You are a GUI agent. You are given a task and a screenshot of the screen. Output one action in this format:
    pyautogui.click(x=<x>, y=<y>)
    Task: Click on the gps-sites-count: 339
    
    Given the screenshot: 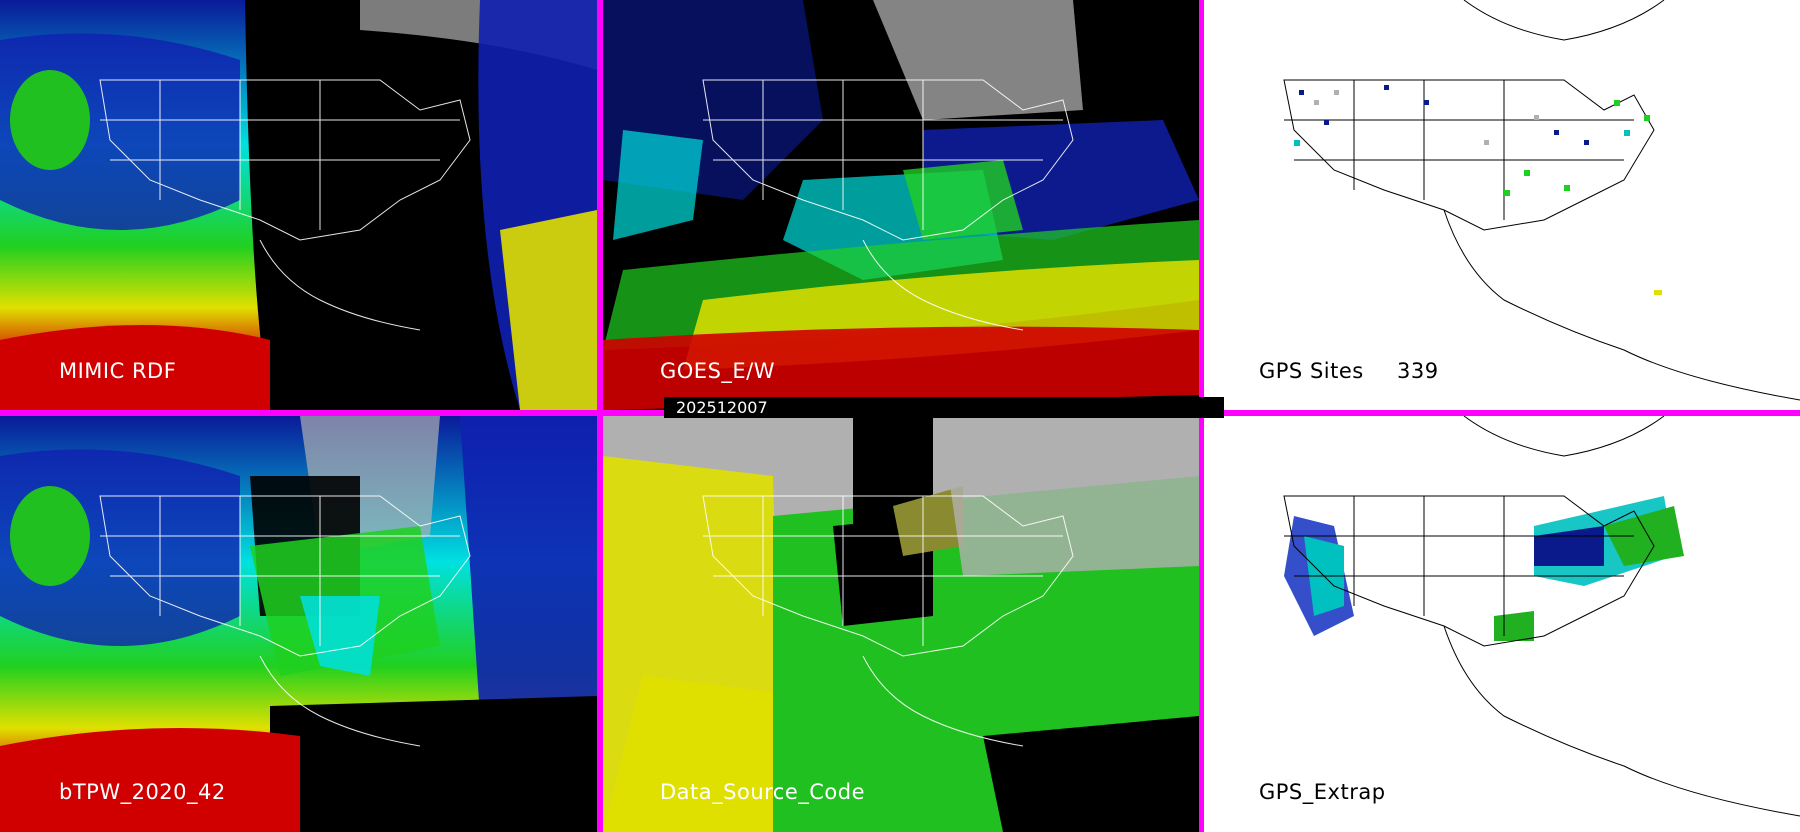 What is the action you would take?
    pyautogui.click(x=1418, y=371)
    